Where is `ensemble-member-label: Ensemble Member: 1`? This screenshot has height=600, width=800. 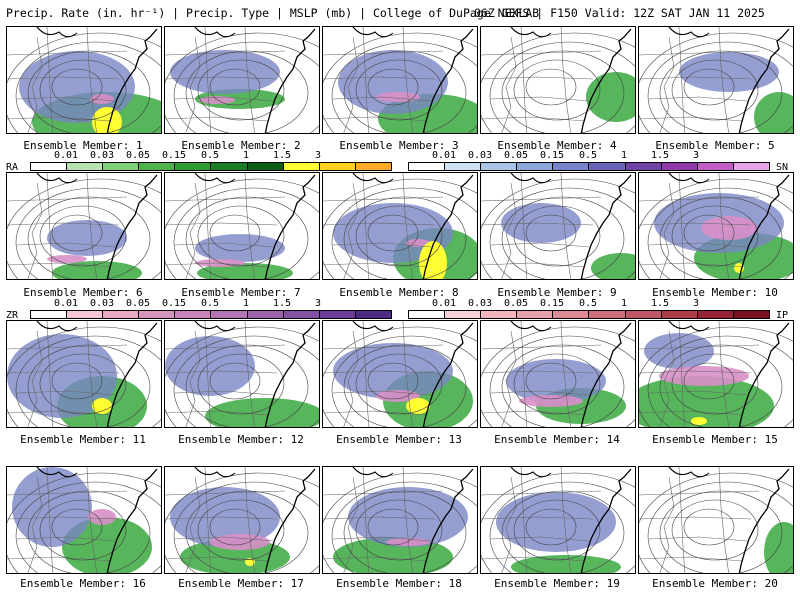 ensemble-member-label: Ensemble Member: 1 is located at coordinates (83, 145).